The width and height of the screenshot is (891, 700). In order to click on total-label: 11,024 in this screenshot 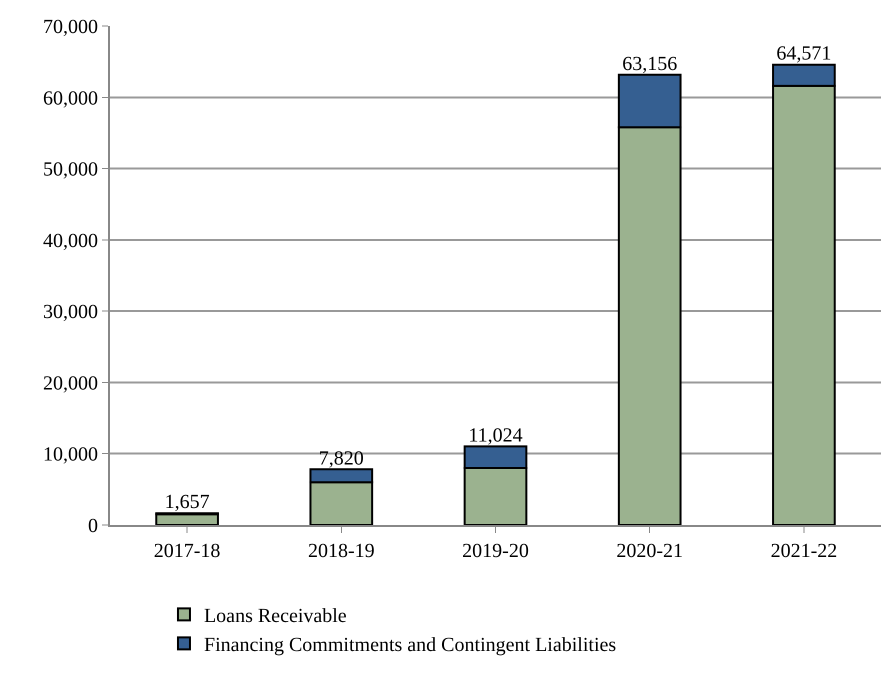, I will do `click(495, 435)`.